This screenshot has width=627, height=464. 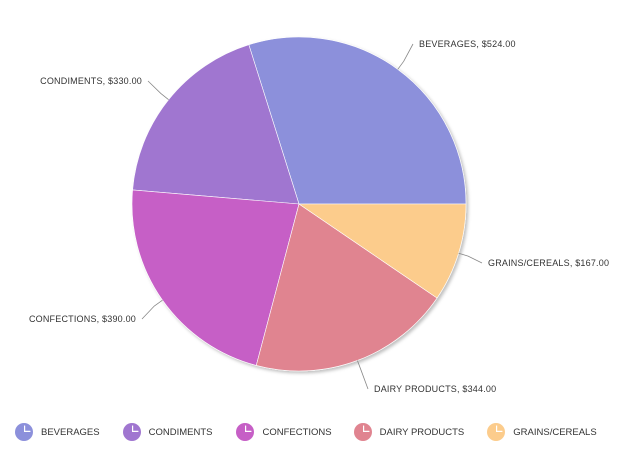 I want to click on pie-slice-beverages, so click(x=357, y=120).